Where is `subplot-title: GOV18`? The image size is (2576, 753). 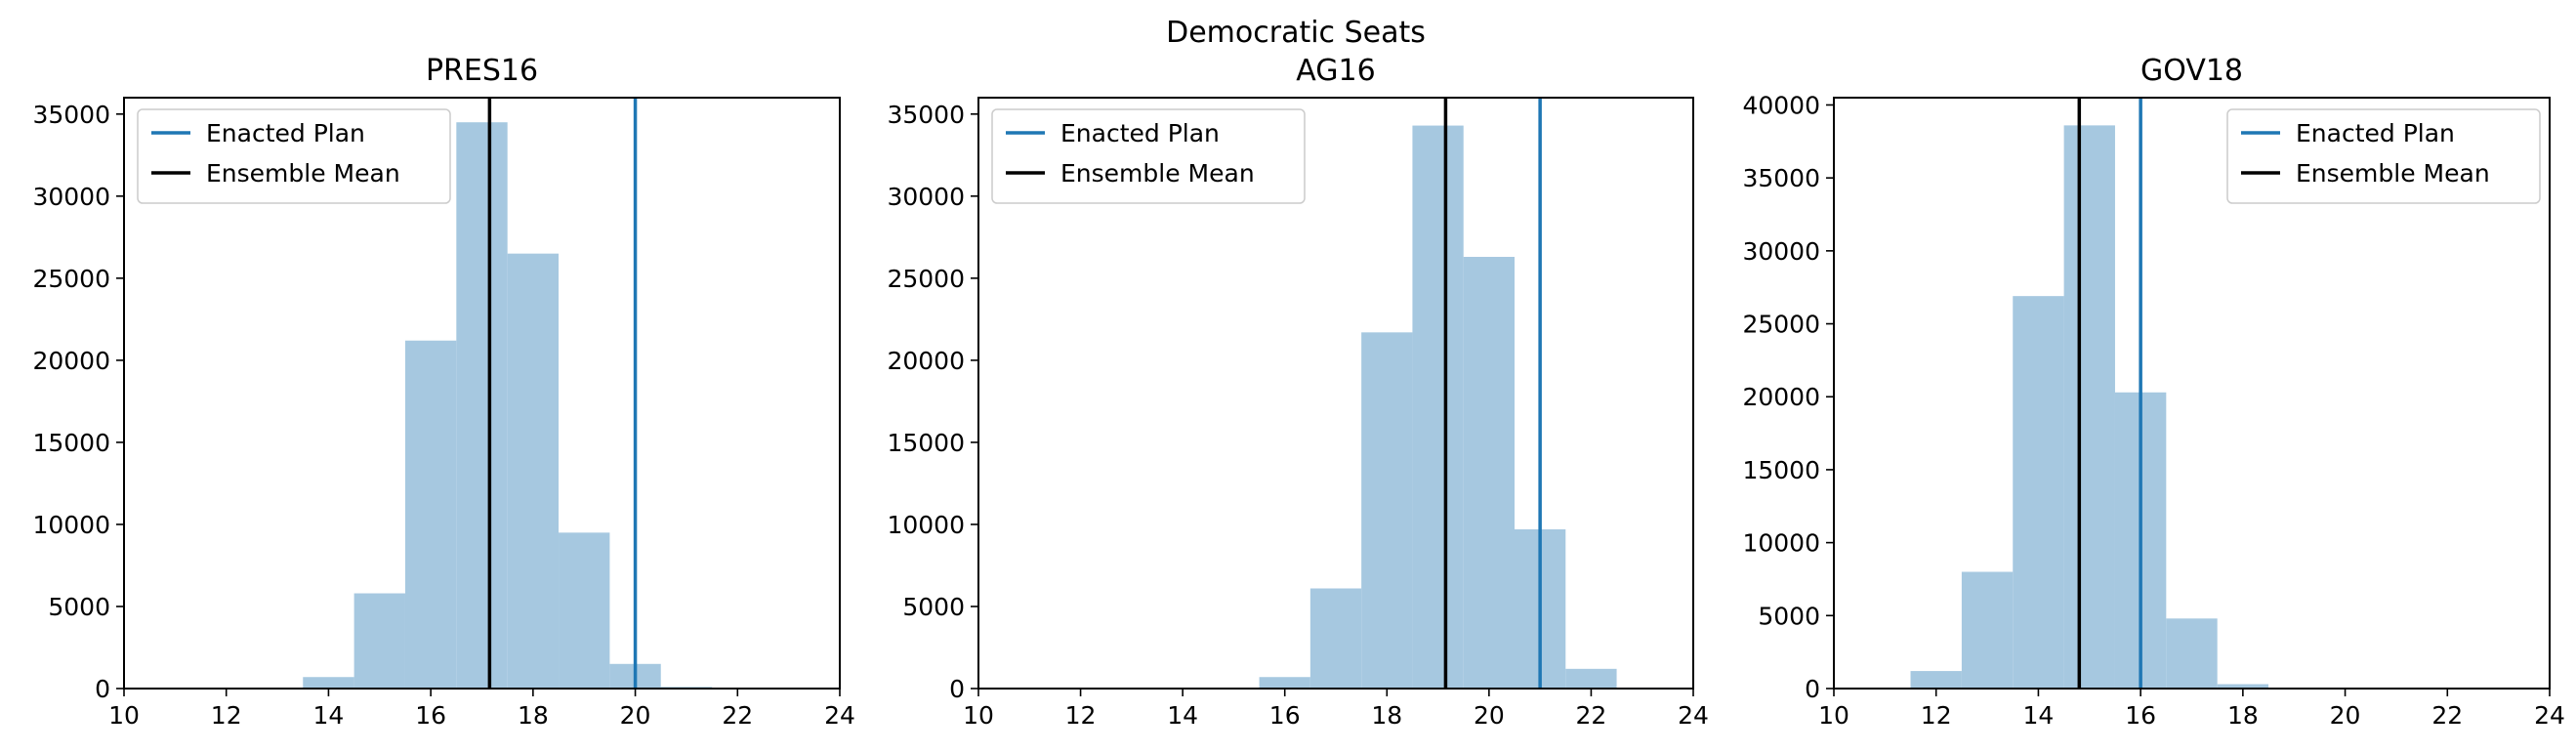
subplot-title: GOV18 is located at coordinates (2191, 71).